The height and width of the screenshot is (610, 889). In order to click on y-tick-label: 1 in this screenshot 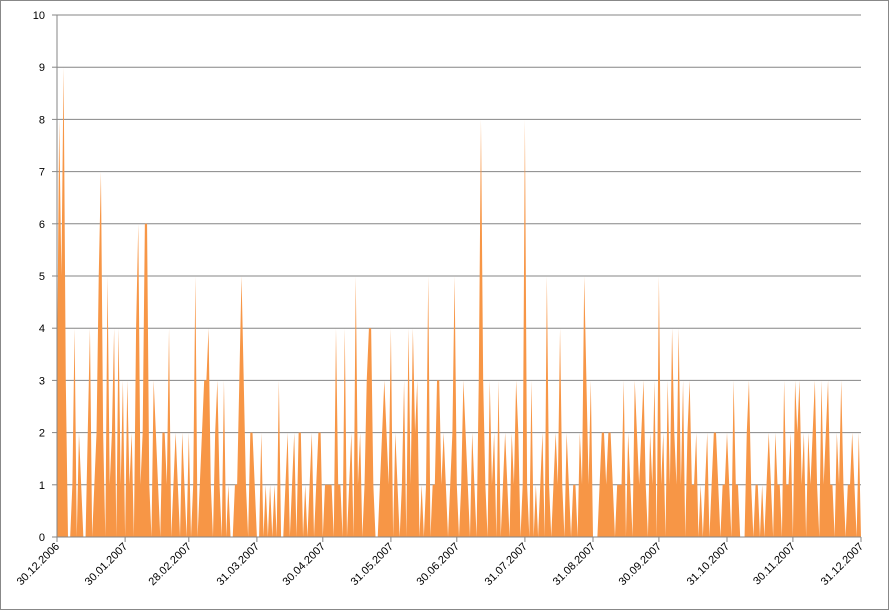, I will do `click(42, 486)`.